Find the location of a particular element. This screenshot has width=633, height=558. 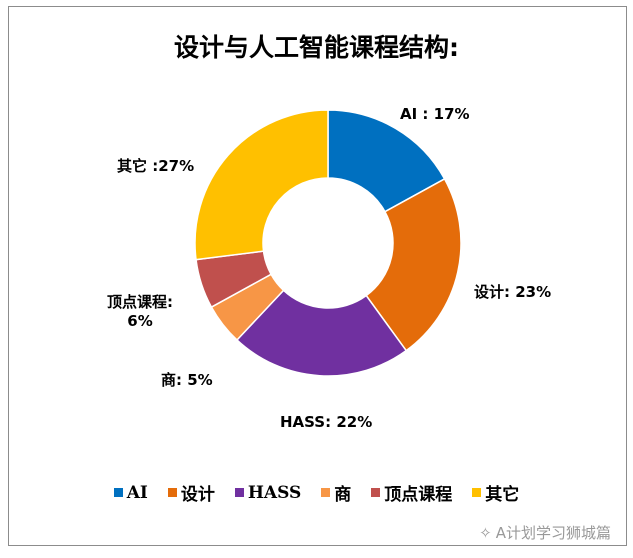

legend-item: 商 is located at coordinates (336, 492).